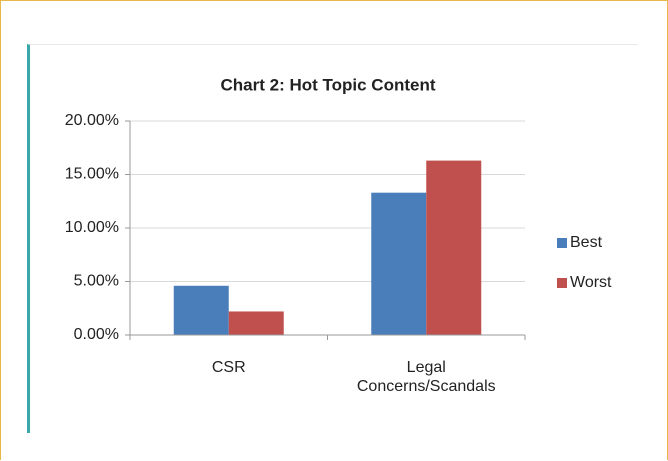  What do you see at coordinates (96, 334) in the screenshot?
I see `y-tick-label: 0.00%` at bounding box center [96, 334].